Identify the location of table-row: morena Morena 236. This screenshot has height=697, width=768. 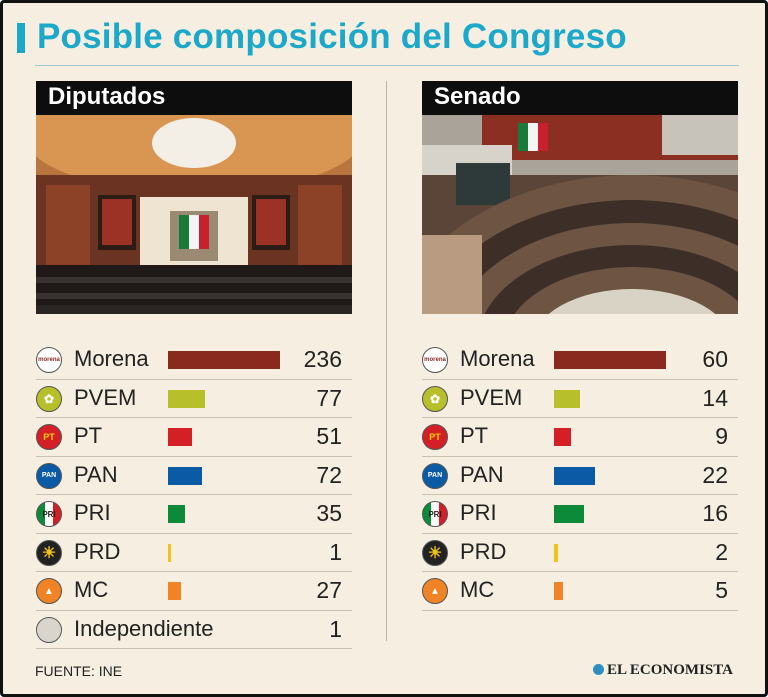
(194, 360).